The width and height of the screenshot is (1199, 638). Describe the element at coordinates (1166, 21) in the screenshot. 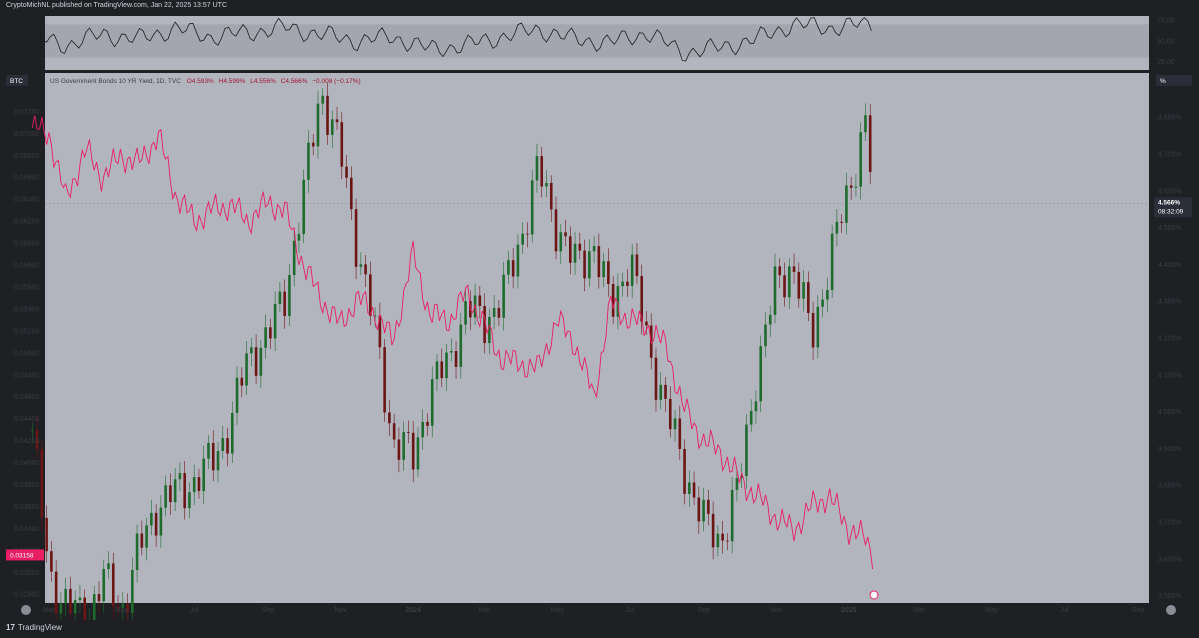

I see `oscillator-tick-label: 75.00` at that location.